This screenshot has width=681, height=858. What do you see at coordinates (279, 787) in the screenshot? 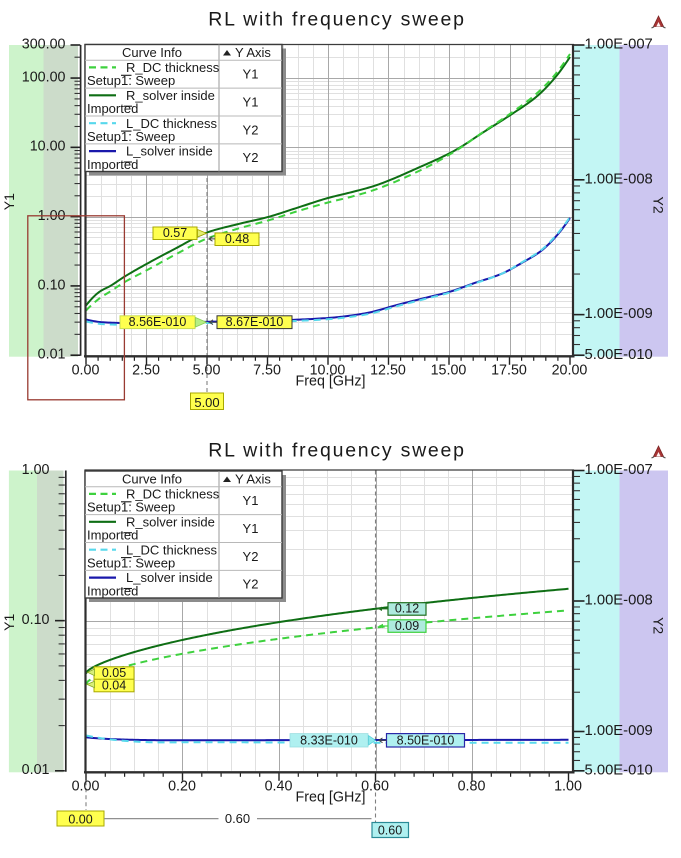
I see `svg-text: 0.40` at bounding box center [279, 787].